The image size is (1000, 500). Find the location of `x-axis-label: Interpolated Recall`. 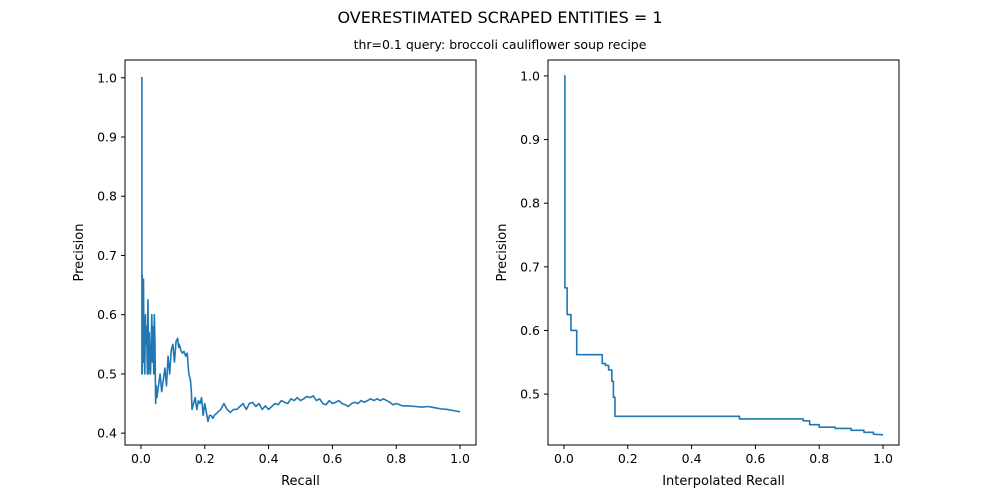

x-axis-label: Interpolated Recall is located at coordinates (723, 481).